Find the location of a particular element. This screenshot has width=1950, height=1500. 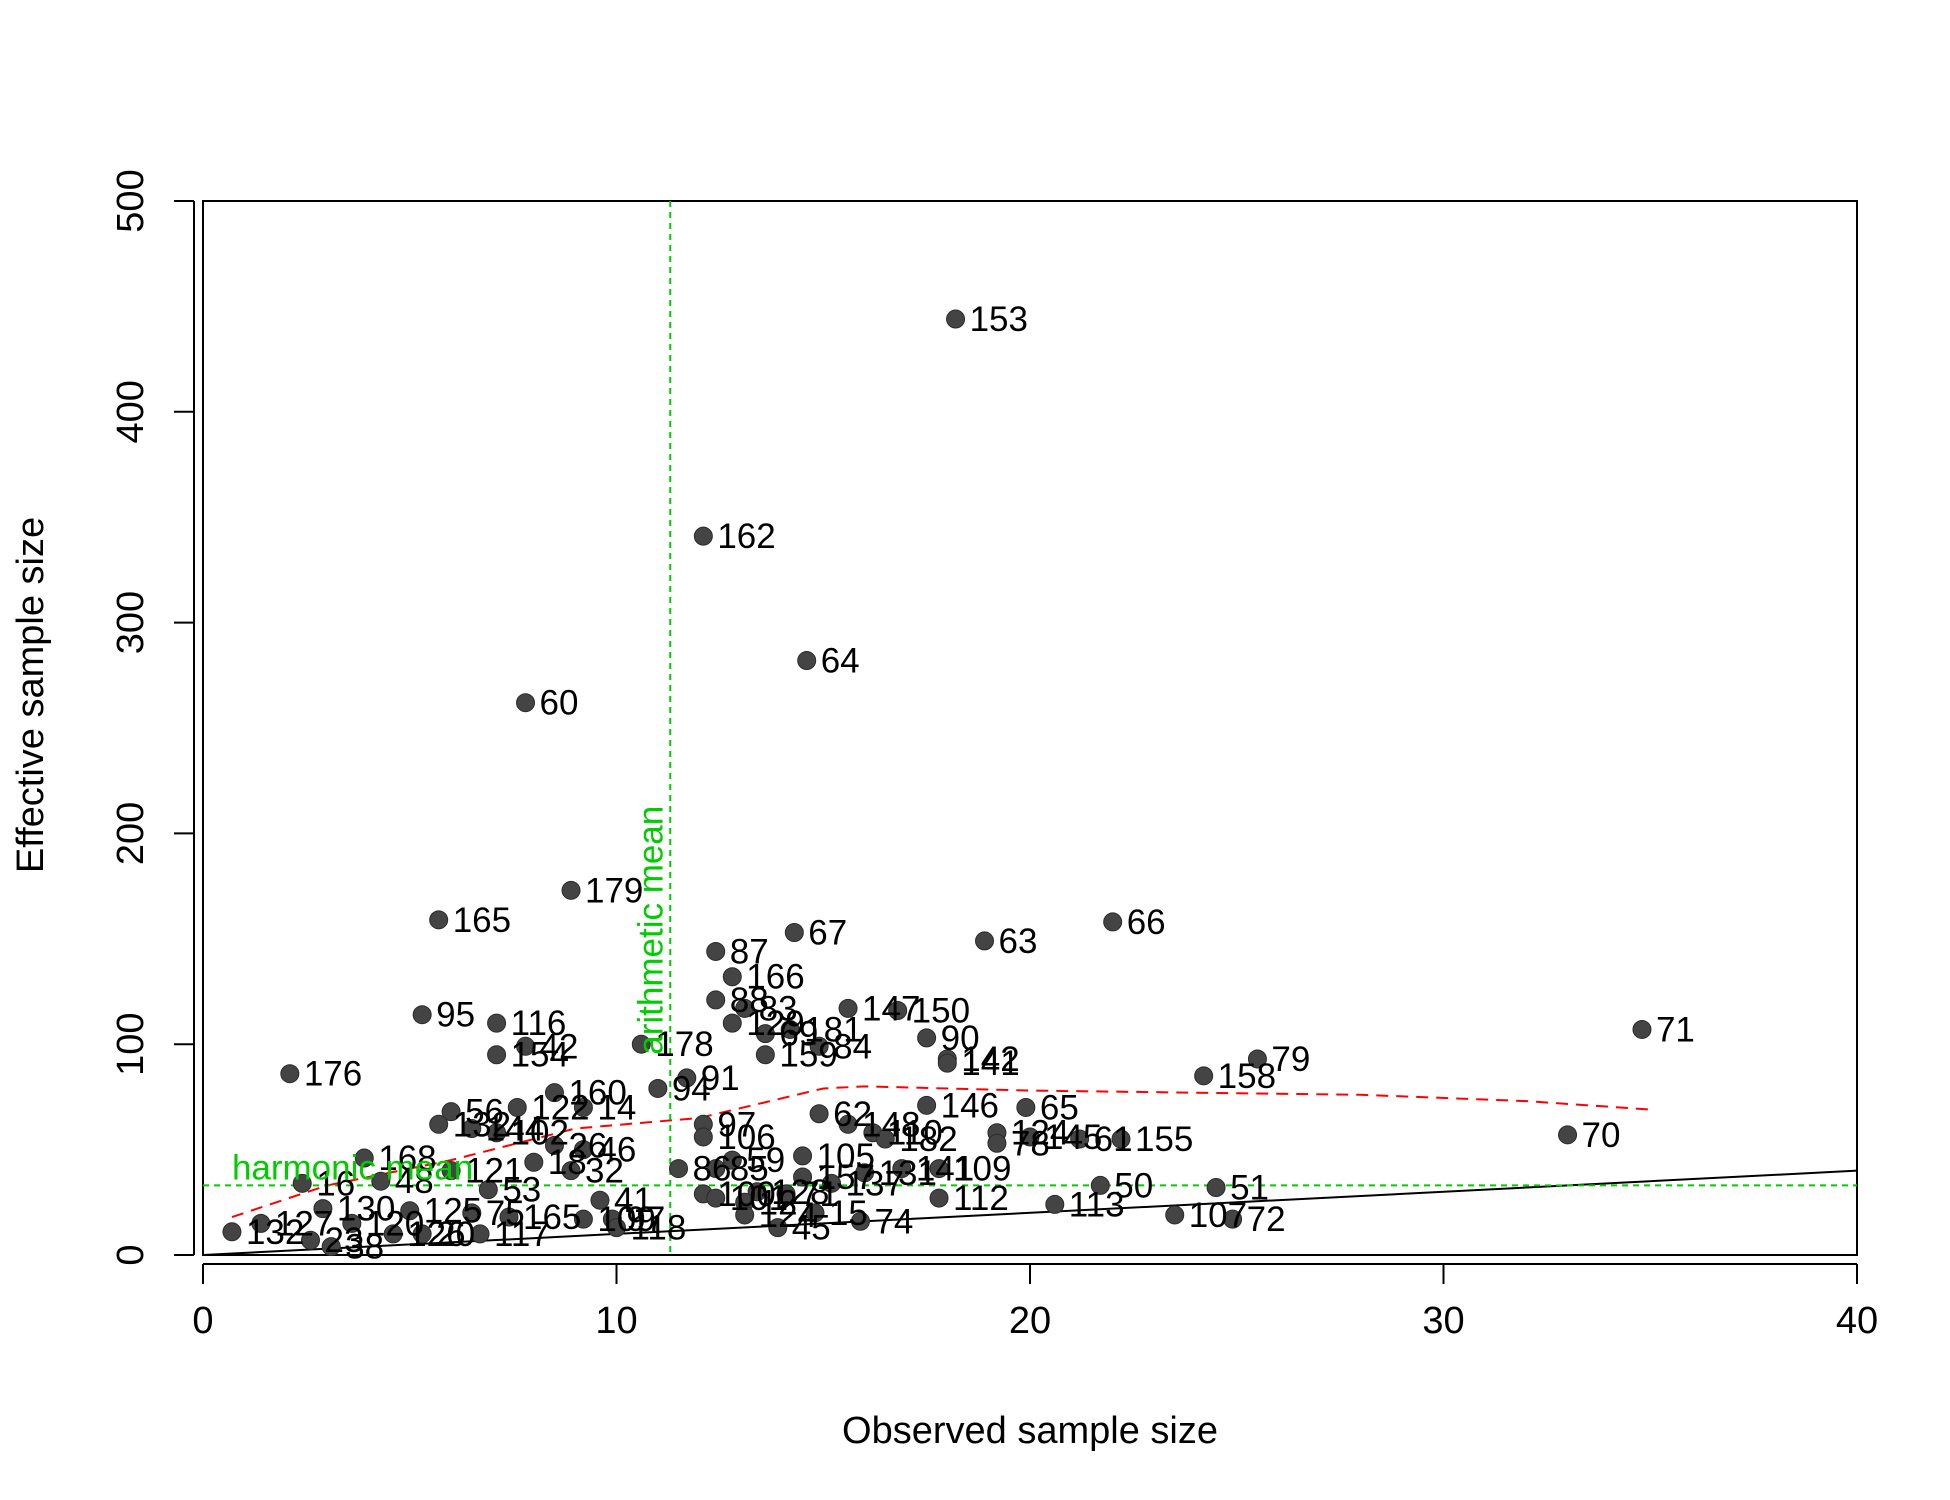

point-label: 65 is located at coordinates (1059, 1107).